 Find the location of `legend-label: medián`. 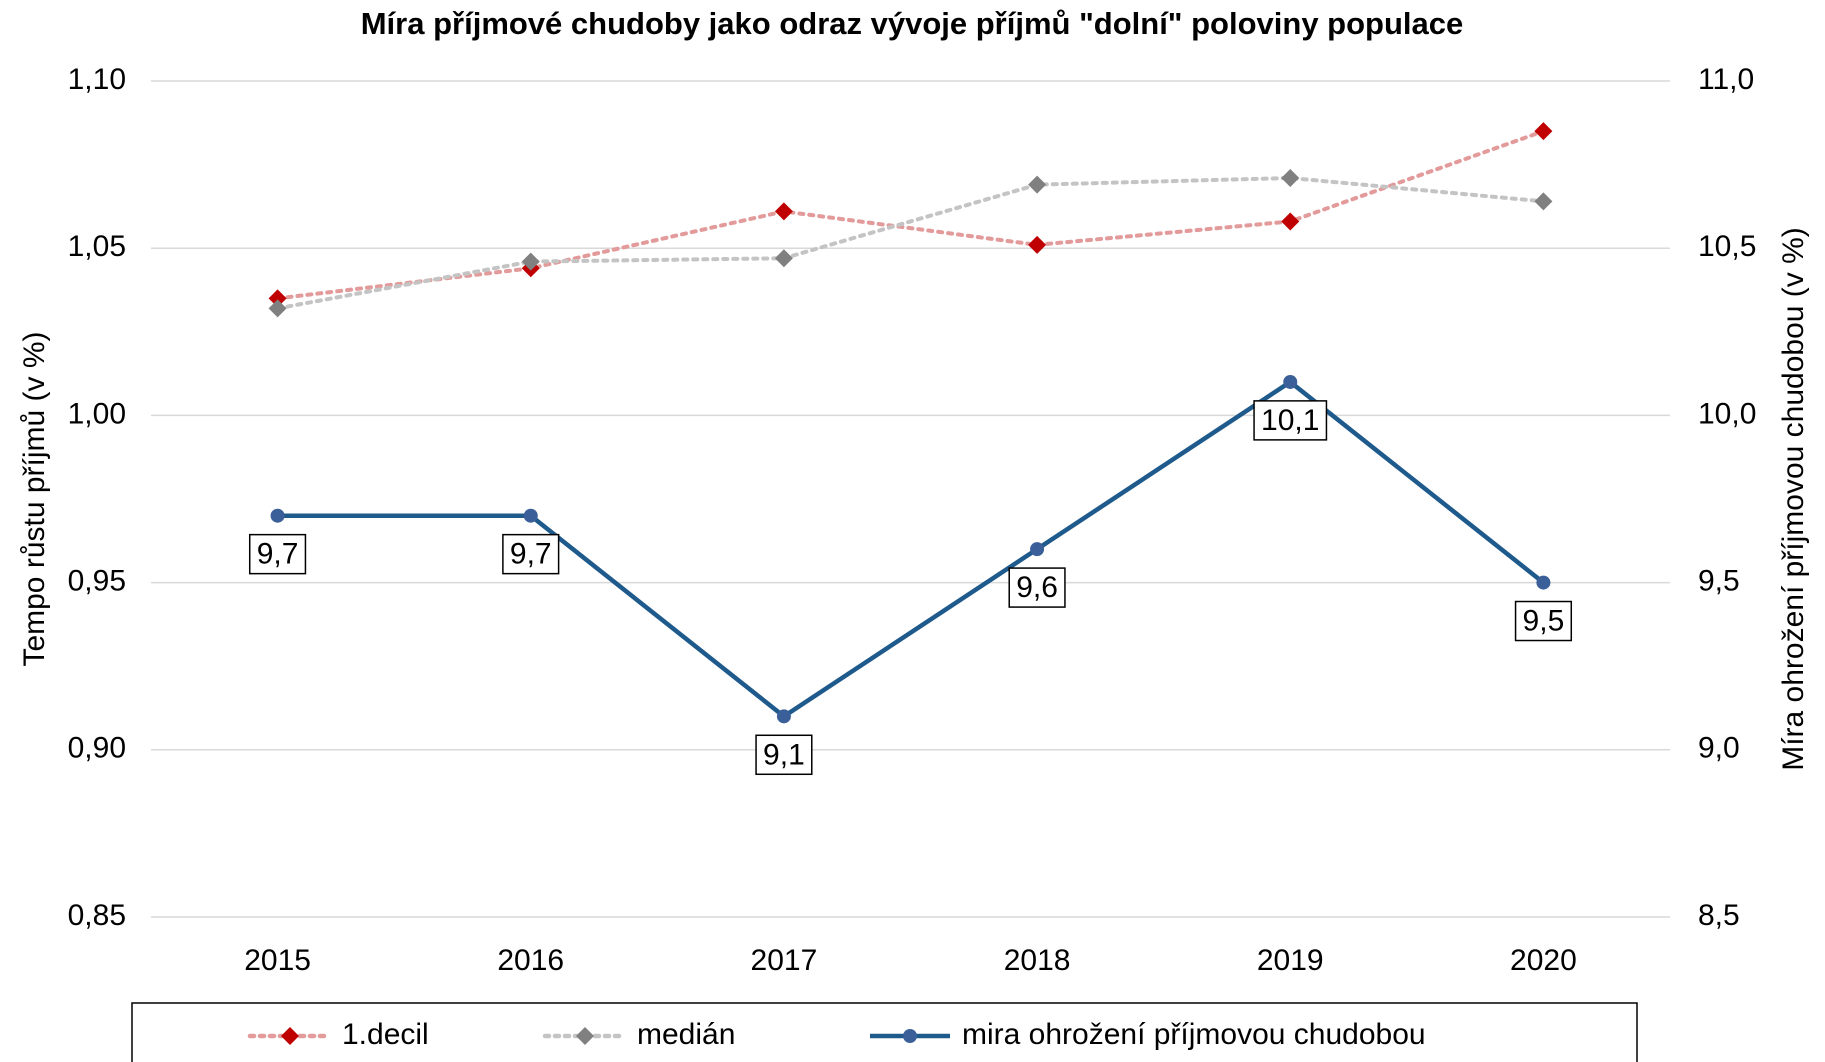

legend-label: medián is located at coordinates (686, 1034).